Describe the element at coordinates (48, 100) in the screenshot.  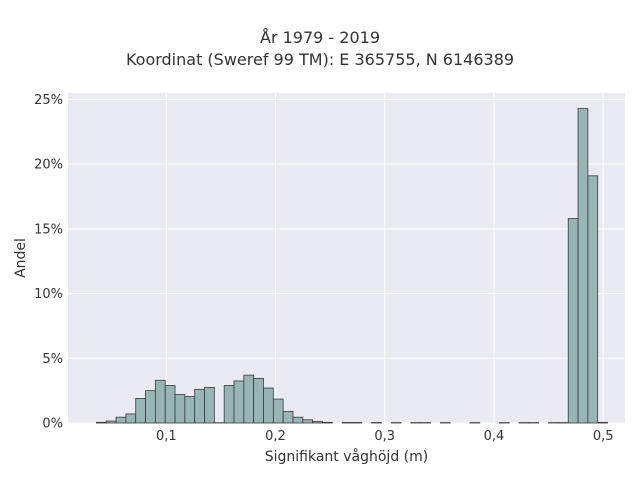
I see `y-tick-label: 25%` at that location.